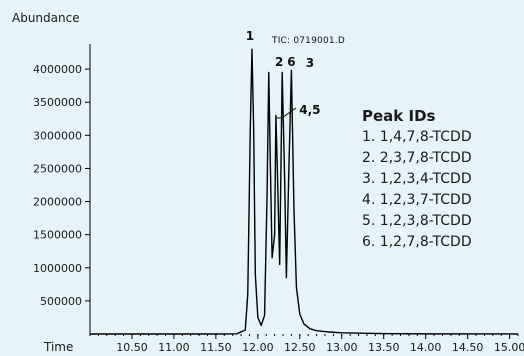 The height and width of the screenshot is (356, 524). I want to click on x-tick-label: 14.00, so click(426, 347).